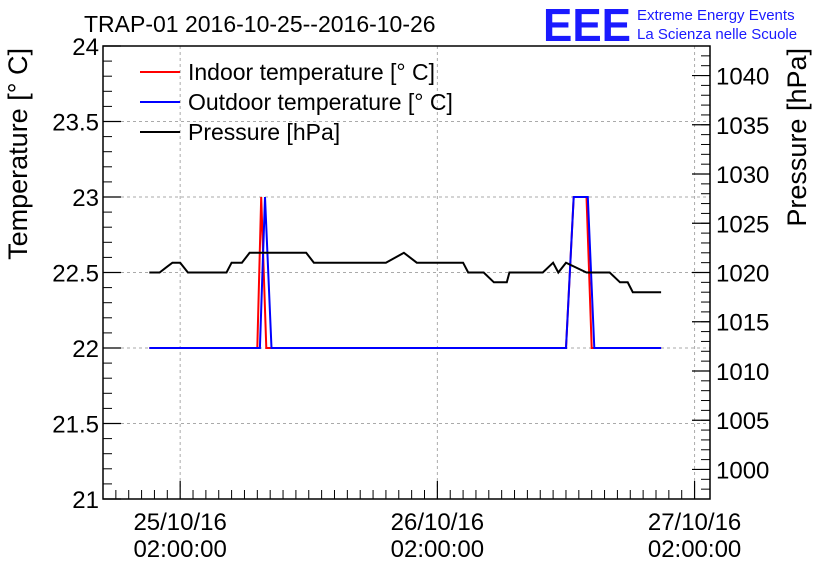 The height and width of the screenshot is (572, 836). What do you see at coordinates (179, 522) in the screenshot?
I see `x-tick-date: 25/10/16` at bounding box center [179, 522].